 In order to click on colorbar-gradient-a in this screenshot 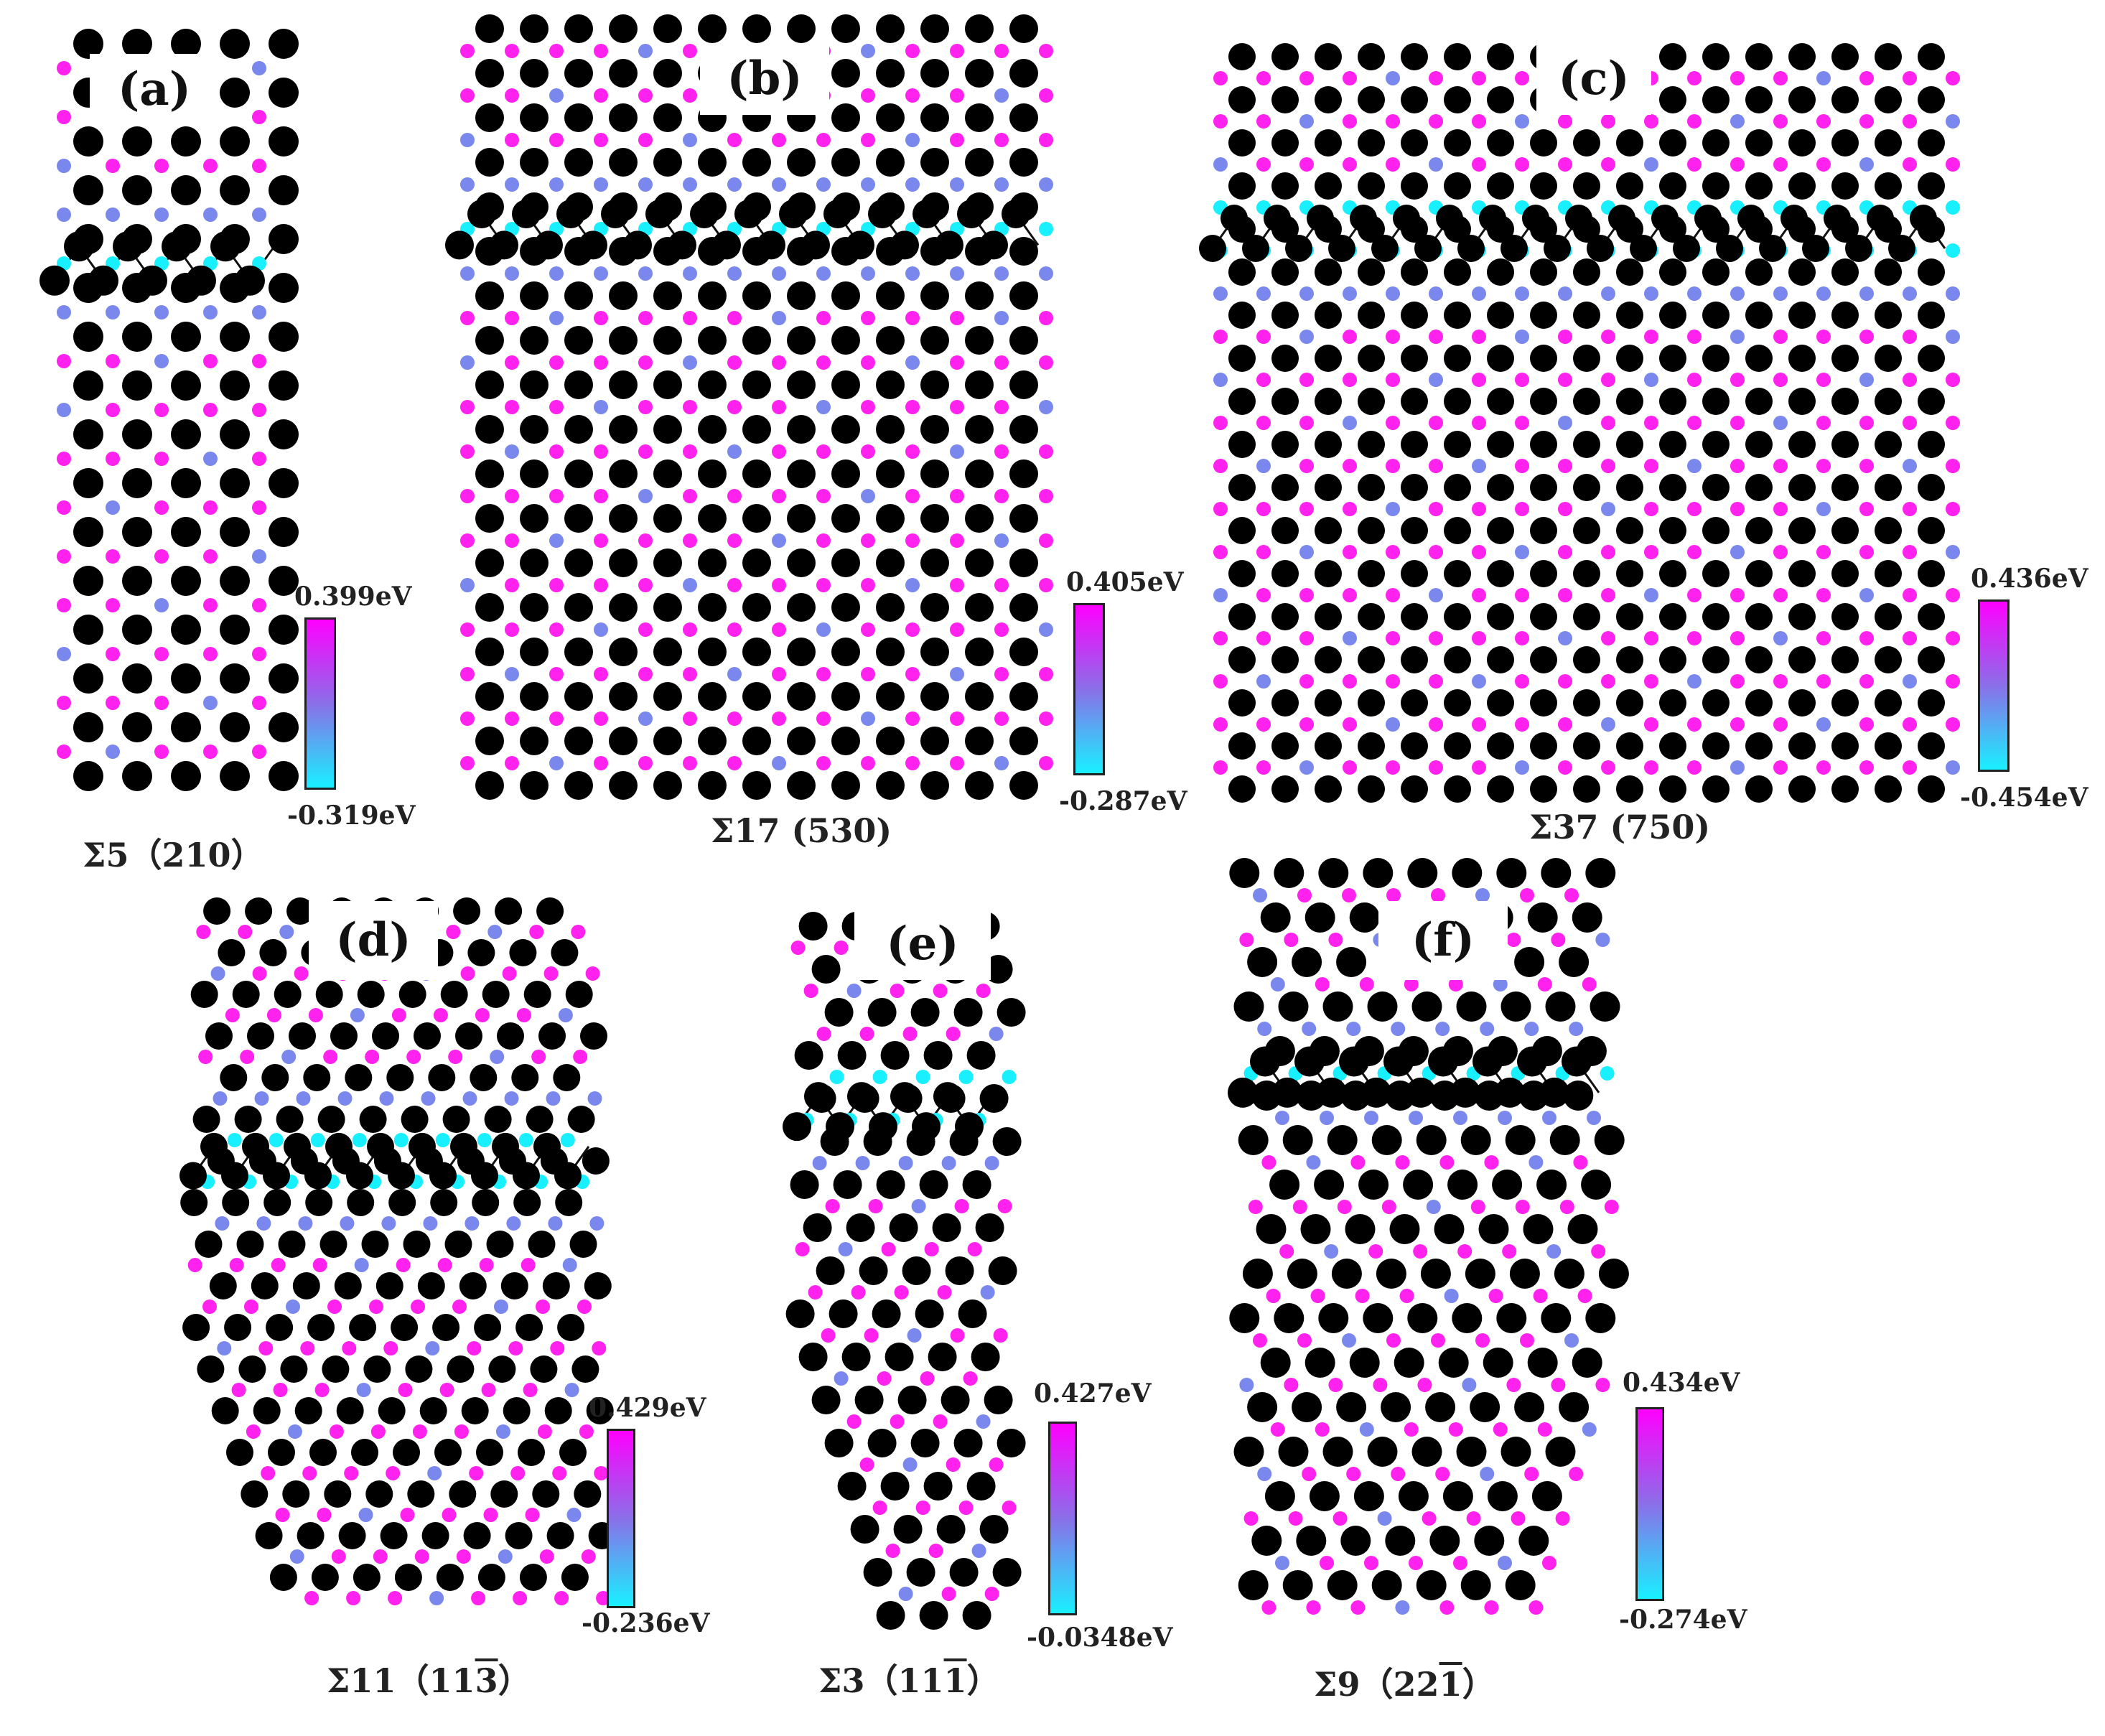, I will do `click(320, 703)`.